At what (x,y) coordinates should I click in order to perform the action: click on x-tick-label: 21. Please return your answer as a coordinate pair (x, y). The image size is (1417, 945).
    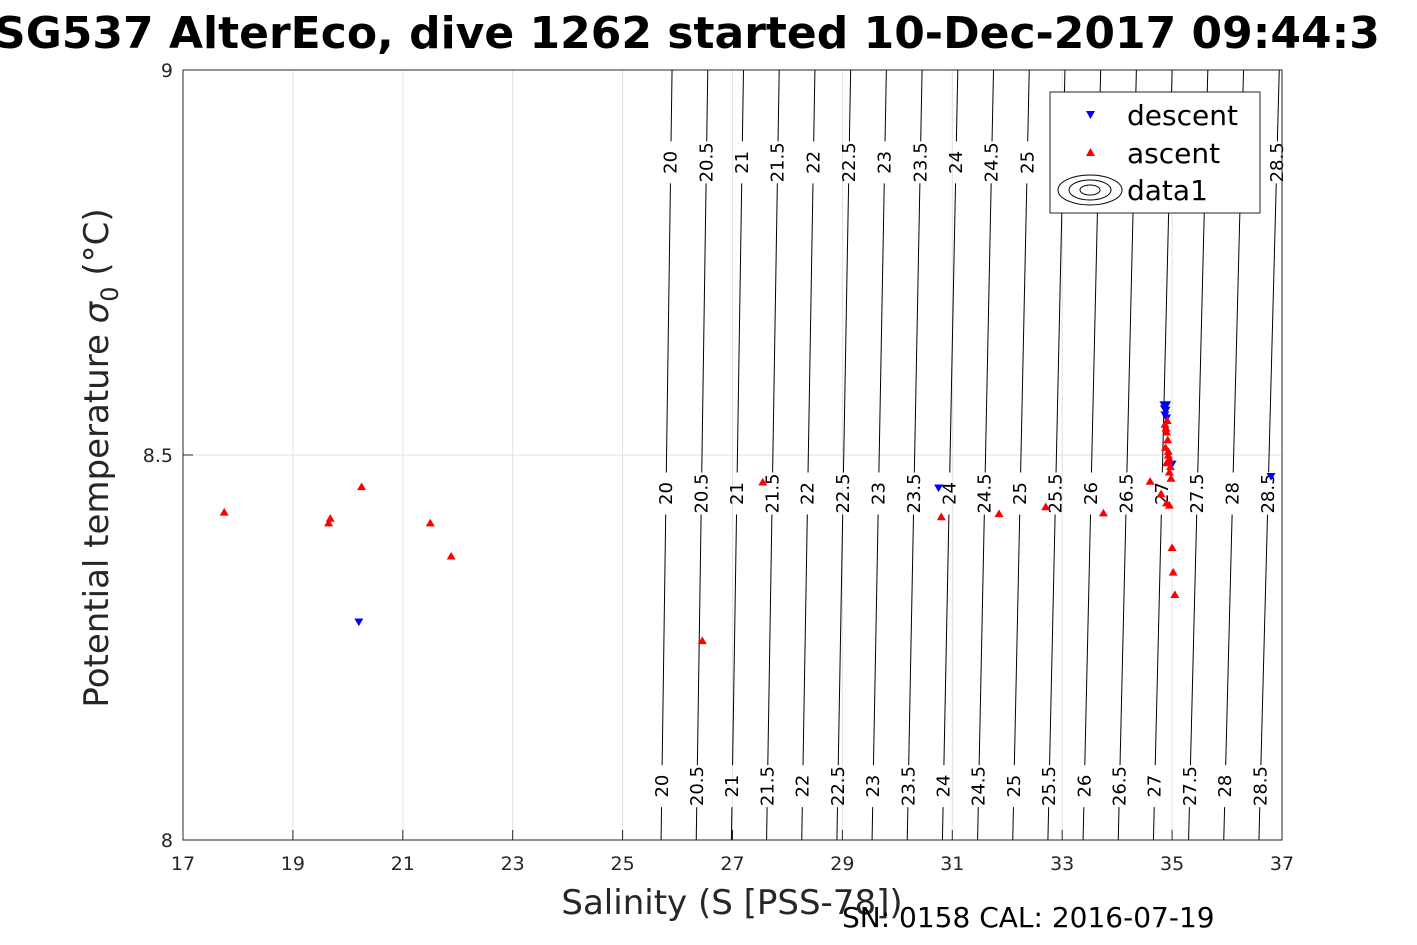
    Looking at the image, I should click on (403, 864).